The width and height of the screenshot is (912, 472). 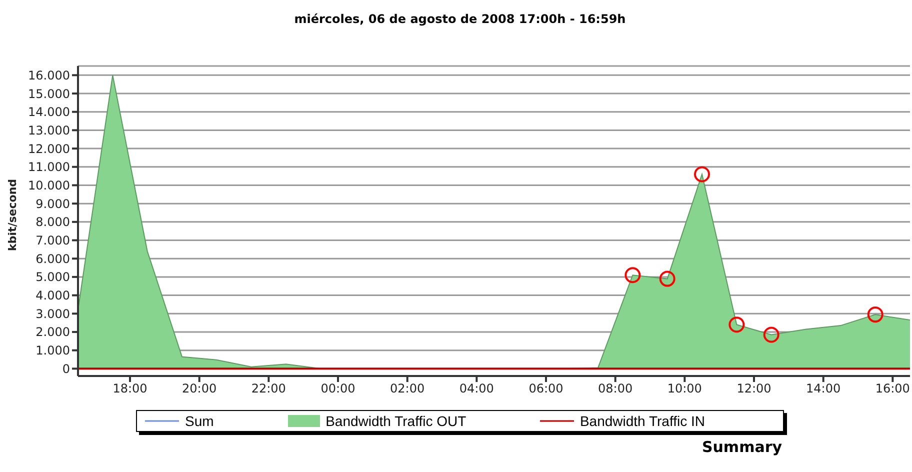 I want to click on text: Summary, so click(x=741, y=447).